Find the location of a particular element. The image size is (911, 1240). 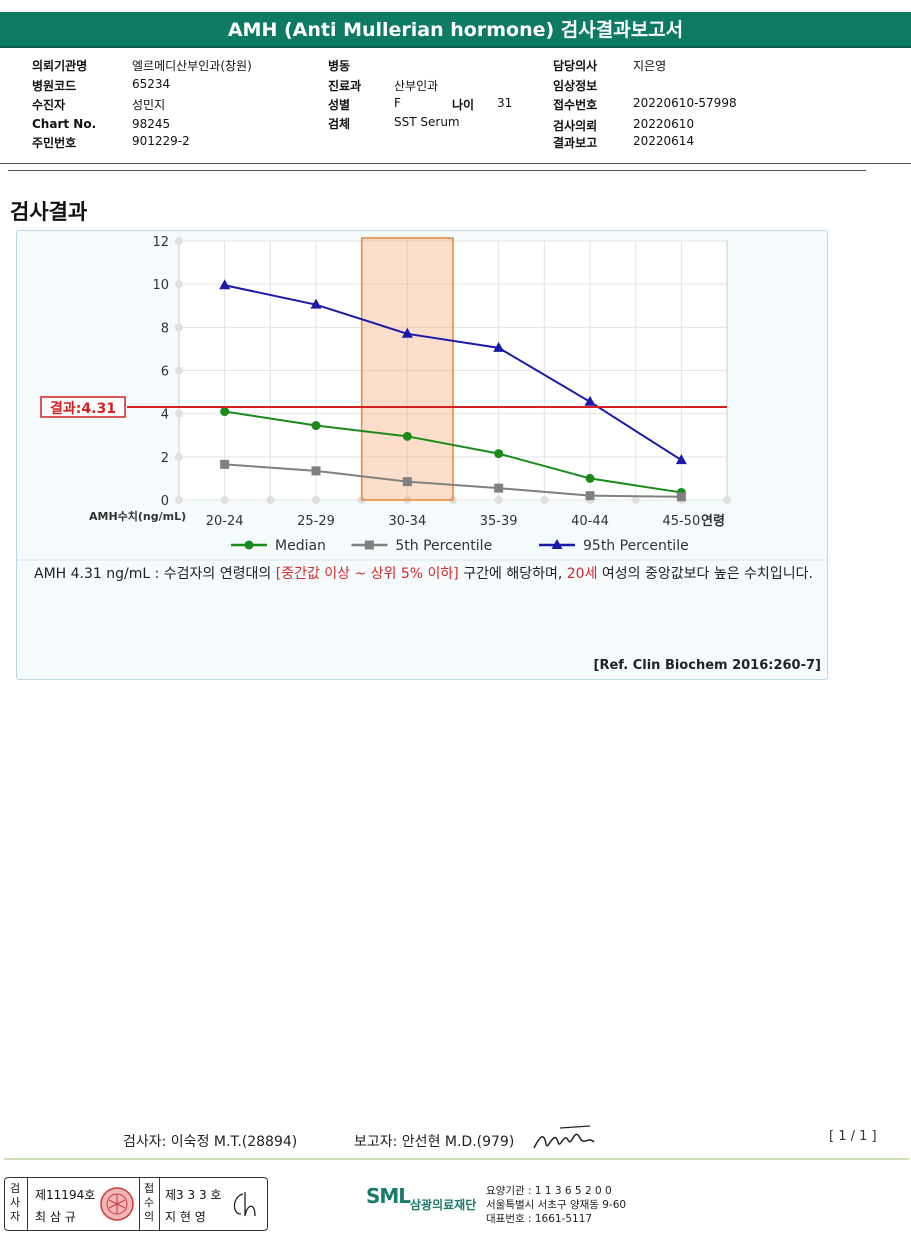

stamp-name: 최 삼 규 is located at coordinates (55, 1217).